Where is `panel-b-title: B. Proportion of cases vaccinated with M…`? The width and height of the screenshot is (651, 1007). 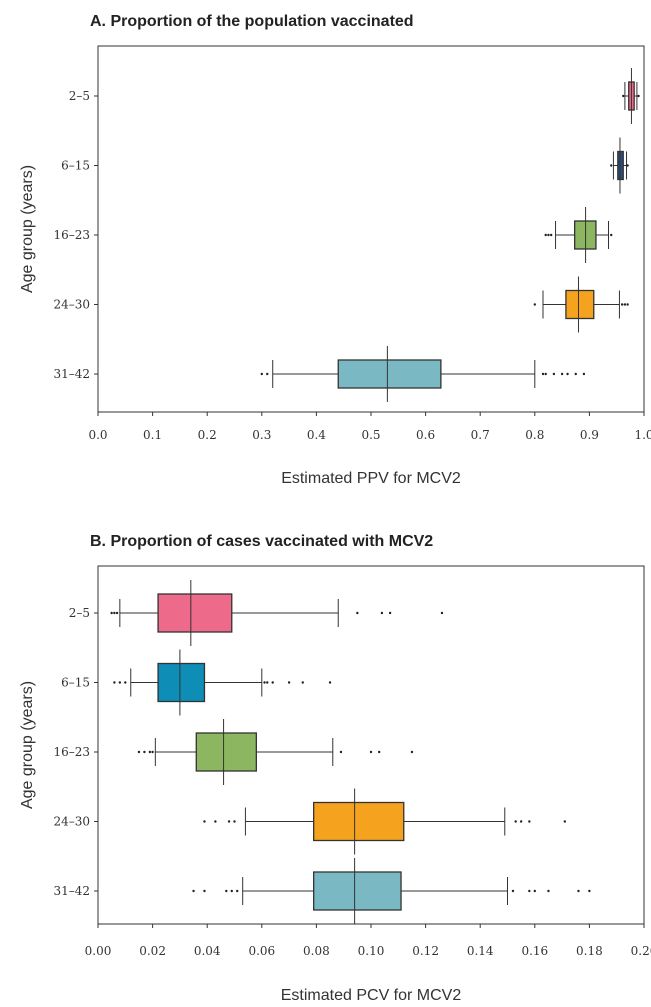
panel-b-title: B. Proportion of cases vaccinated with M… is located at coordinates (261, 541).